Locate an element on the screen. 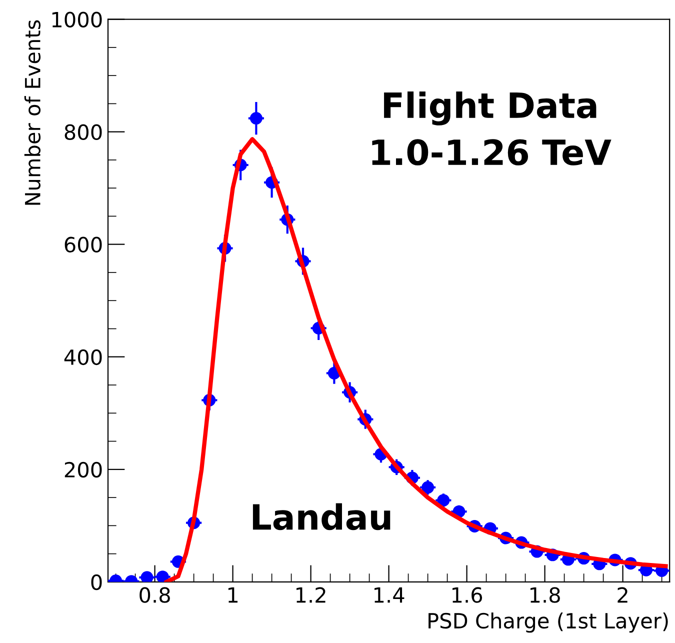  x-tick-label: 2 is located at coordinates (623, 595).